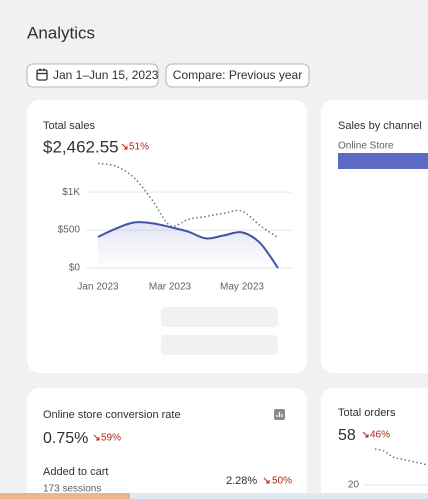 The image size is (428, 499). Describe the element at coordinates (214, 496) in the screenshot. I see `taskbar` at that location.